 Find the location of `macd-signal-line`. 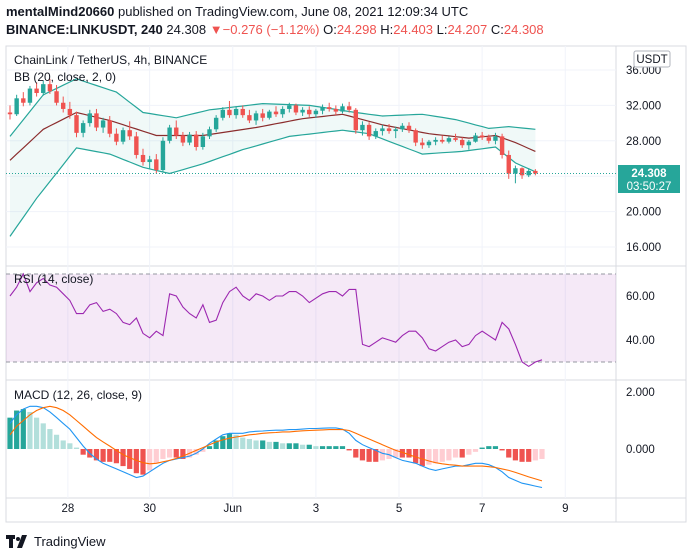

macd-signal-line is located at coordinates (276, 443).